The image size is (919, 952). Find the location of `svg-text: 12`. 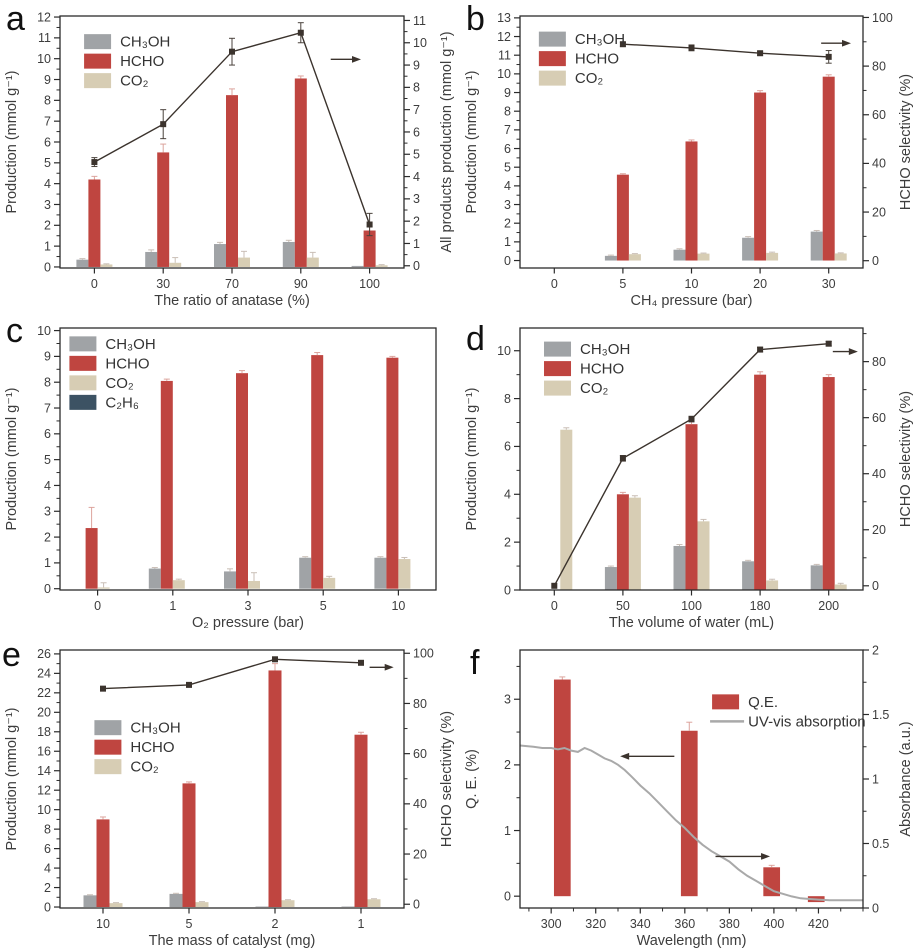

svg-text: 12 is located at coordinates (504, 37).